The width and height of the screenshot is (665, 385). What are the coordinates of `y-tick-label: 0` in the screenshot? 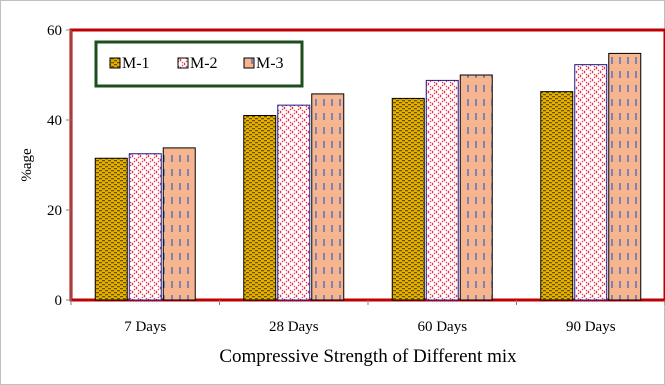 It's located at (59, 301).